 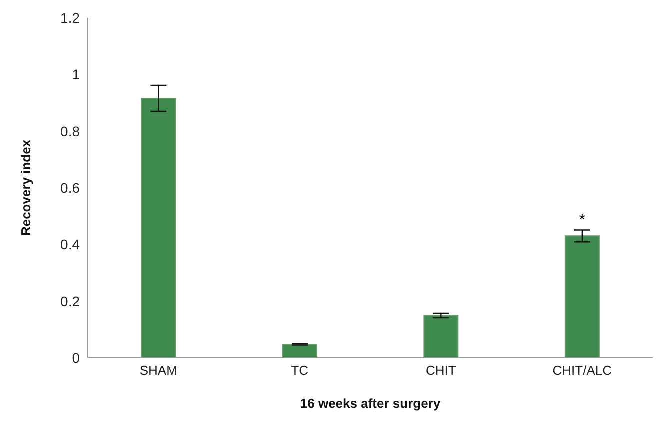 What do you see at coordinates (70, 131) in the screenshot?
I see `y-tick-label: 0.8` at bounding box center [70, 131].